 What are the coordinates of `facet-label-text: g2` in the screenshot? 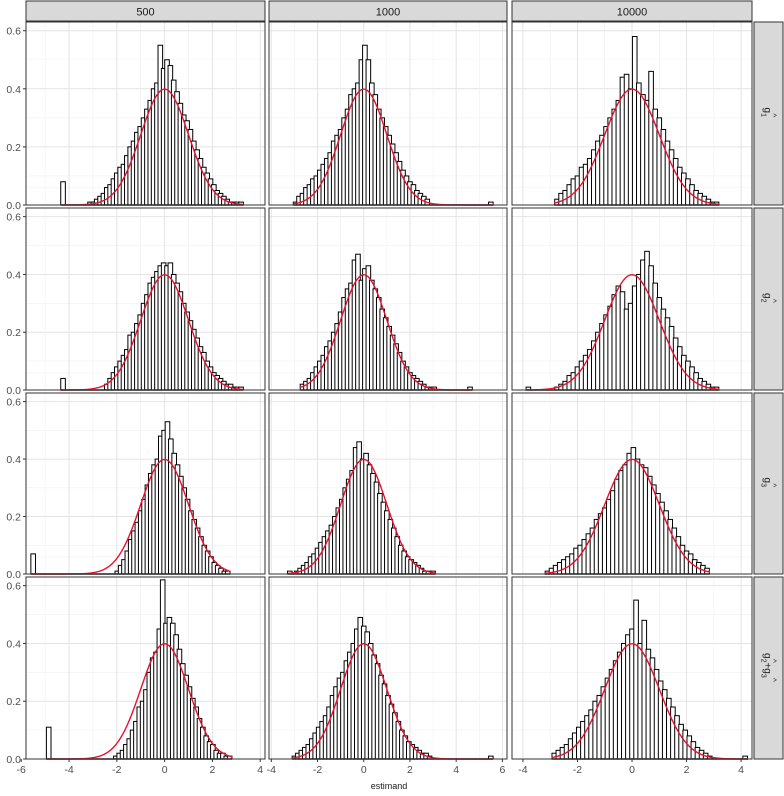 It's located at (766, 298).